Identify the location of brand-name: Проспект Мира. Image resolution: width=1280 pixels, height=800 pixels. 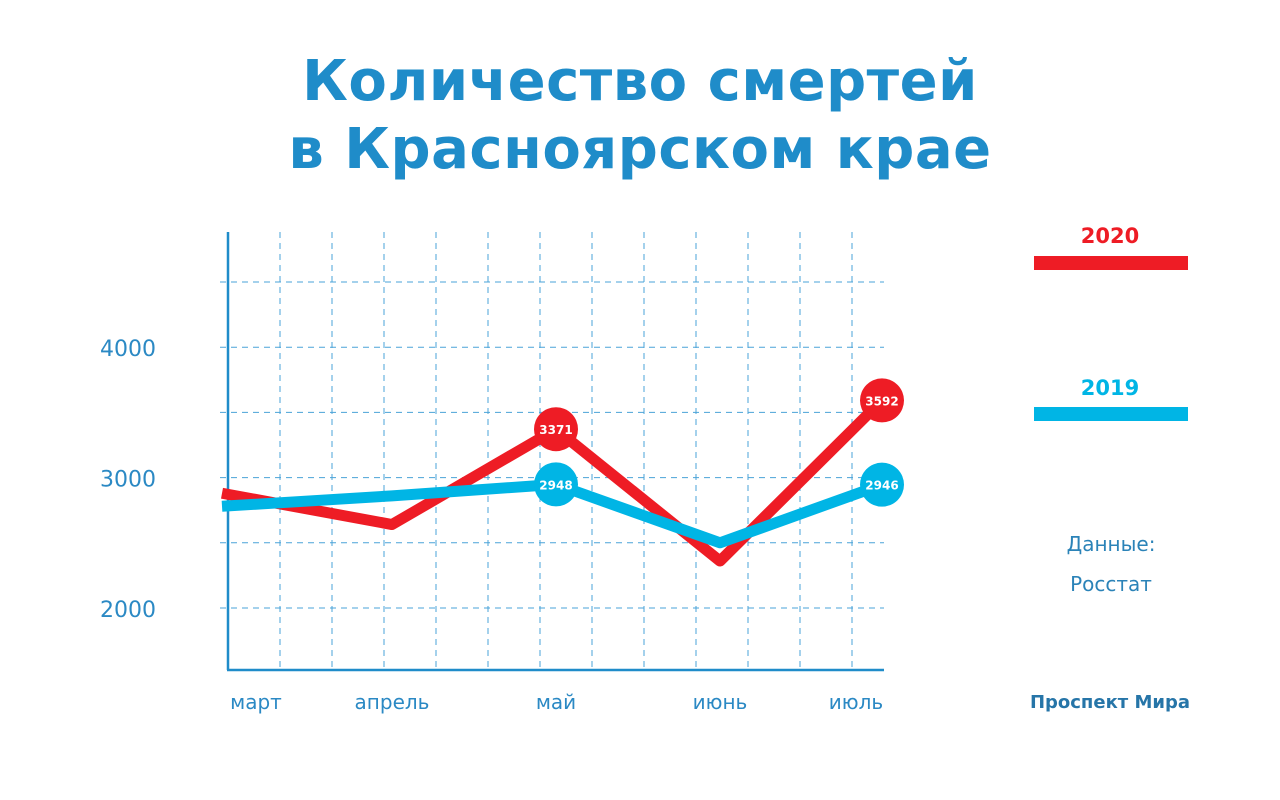
(1110, 702).